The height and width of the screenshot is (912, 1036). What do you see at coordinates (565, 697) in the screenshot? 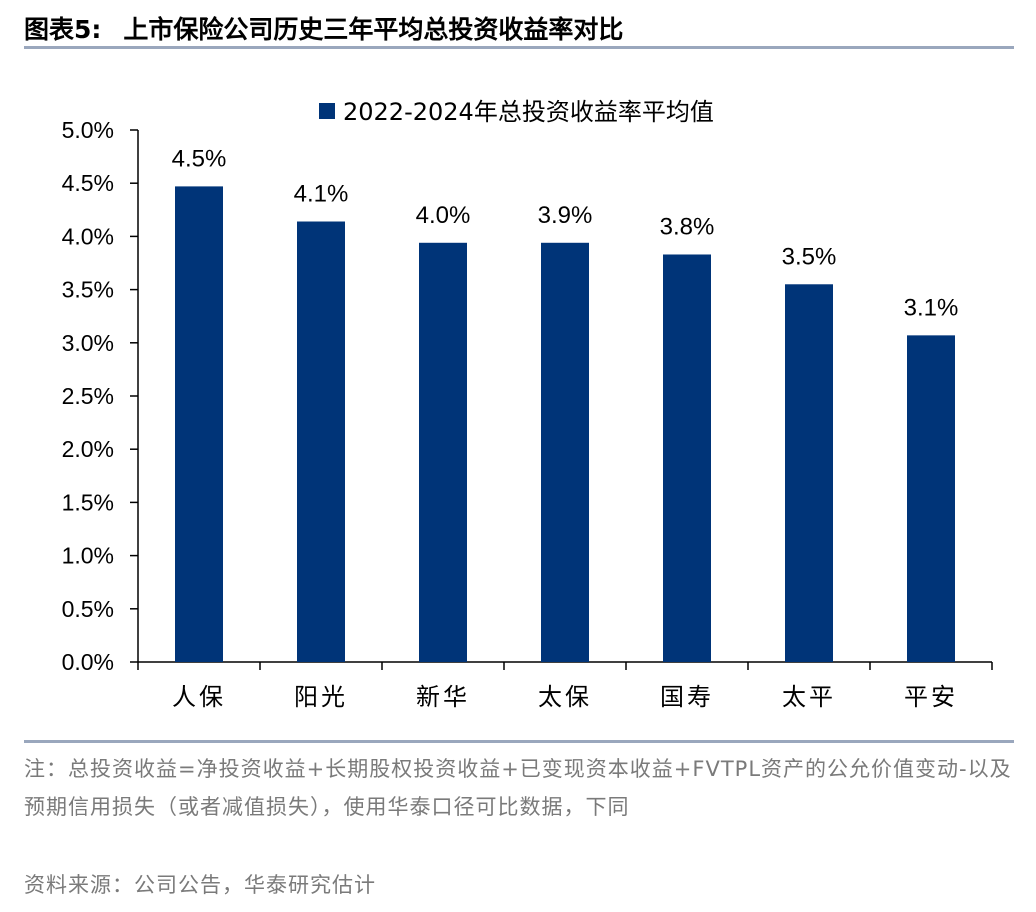
I see `x-category-label: 太保` at bounding box center [565, 697].